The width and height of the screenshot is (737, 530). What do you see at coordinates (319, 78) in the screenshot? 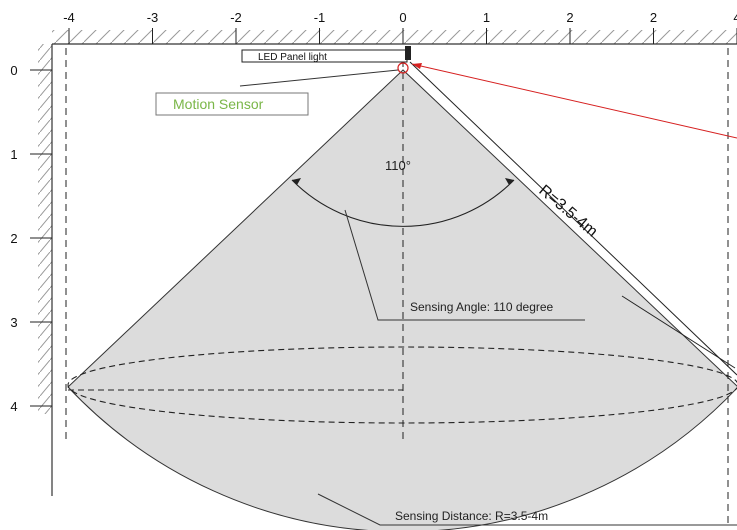
I see `motion-sensor-leader` at bounding box center [319, 78].